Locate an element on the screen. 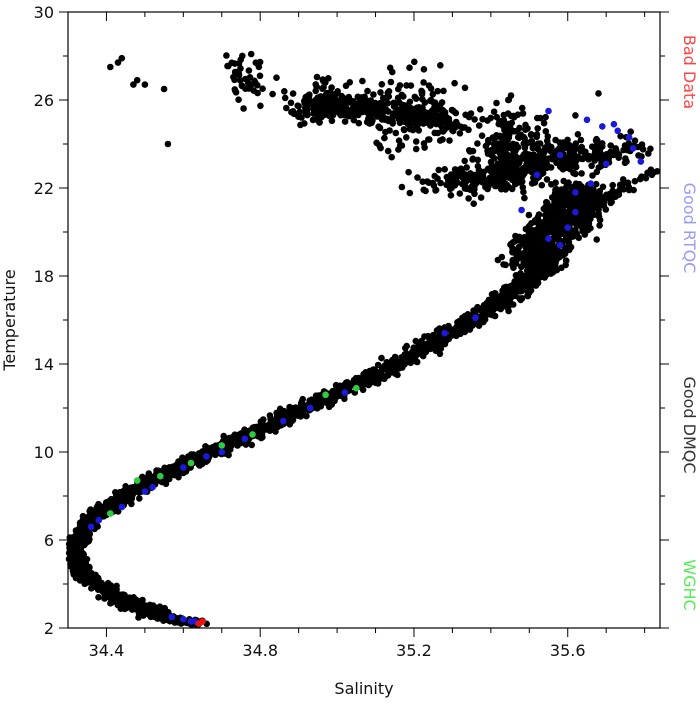 Image resolution: width=700 pixels, height=705 pixels. legend-item-good-rtqc: Good RTQC is located at coordinates (689, 228).